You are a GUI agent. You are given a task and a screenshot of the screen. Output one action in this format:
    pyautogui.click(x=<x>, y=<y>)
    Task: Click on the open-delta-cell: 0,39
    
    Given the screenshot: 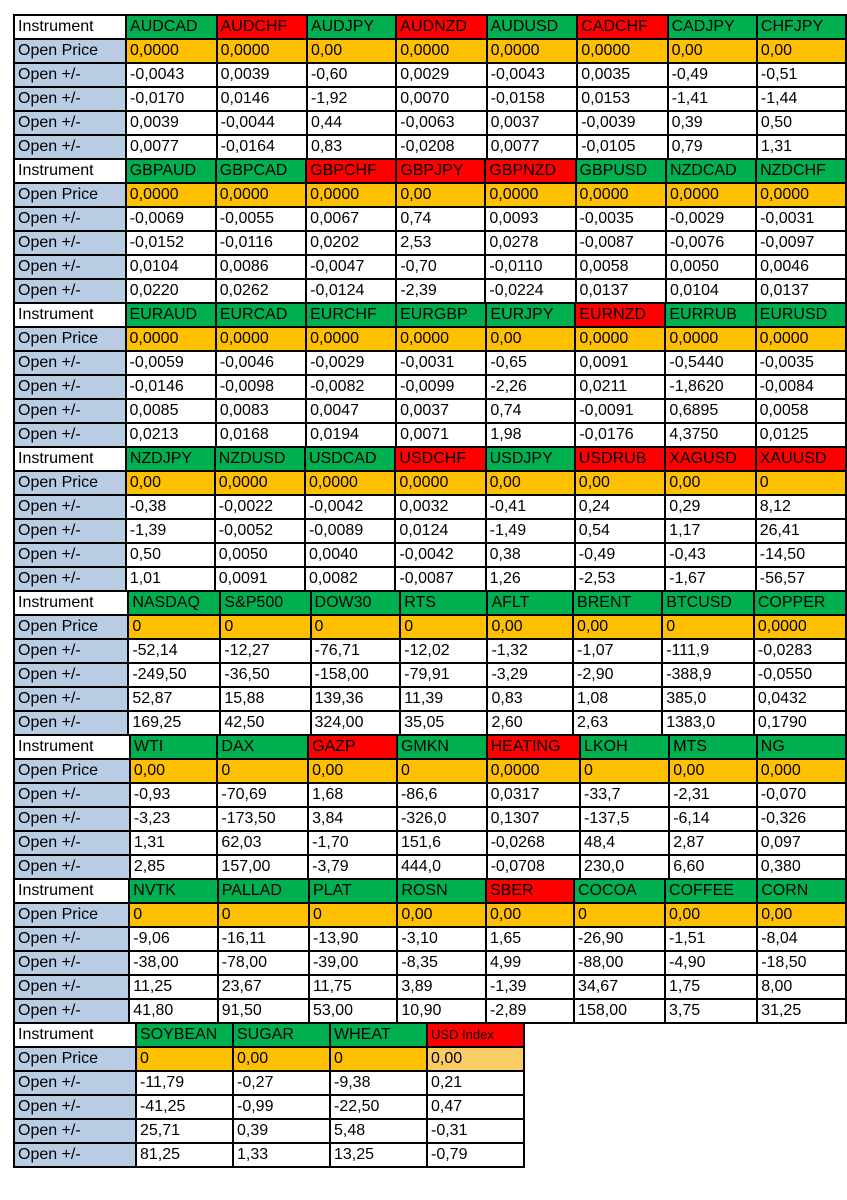 What is the action you would take?
    pyautogui.click(x=281, y=1131)
    